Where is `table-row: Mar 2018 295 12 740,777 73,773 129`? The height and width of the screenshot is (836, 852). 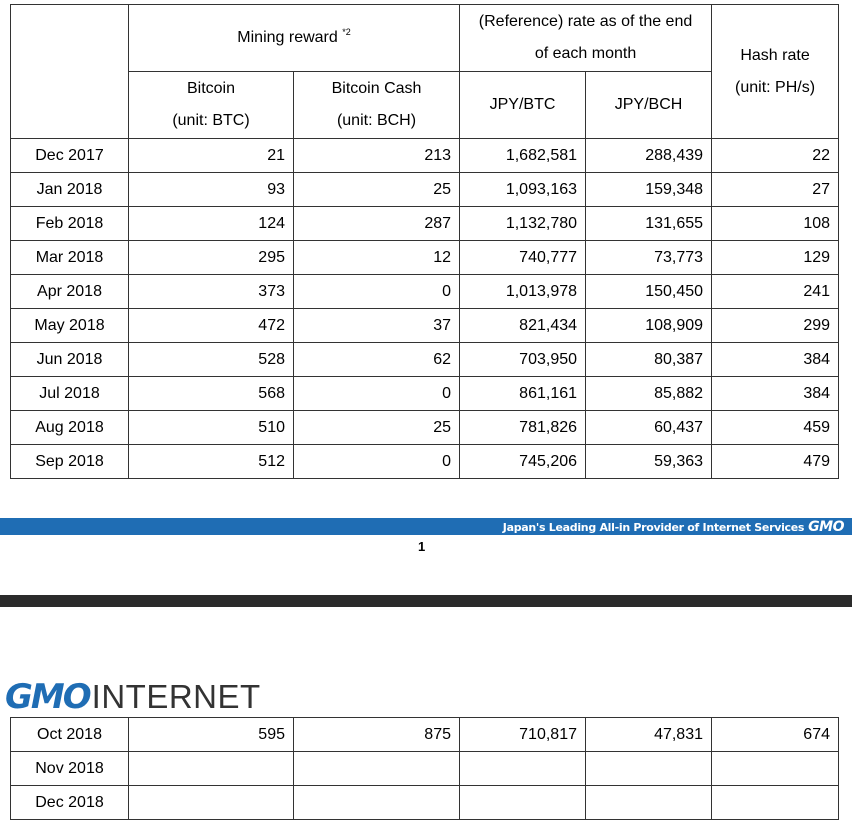
table-row: Mar 2018 295 12 740,777 73,773 129 is located at coordinates (425, 257).